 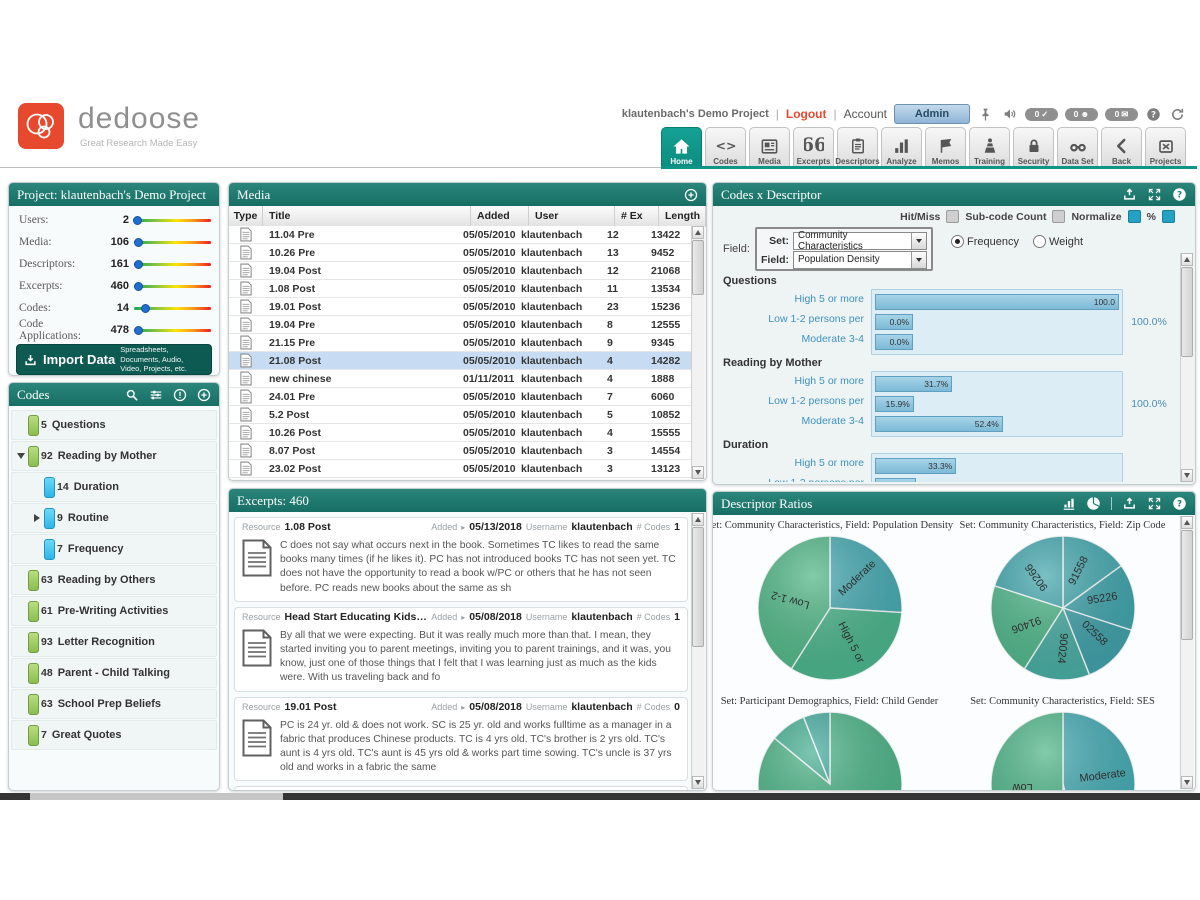 What do you see at coordinates (41, 126) in the screenshot?
I see `dedoose-logo` at bounding box center [41, 126].